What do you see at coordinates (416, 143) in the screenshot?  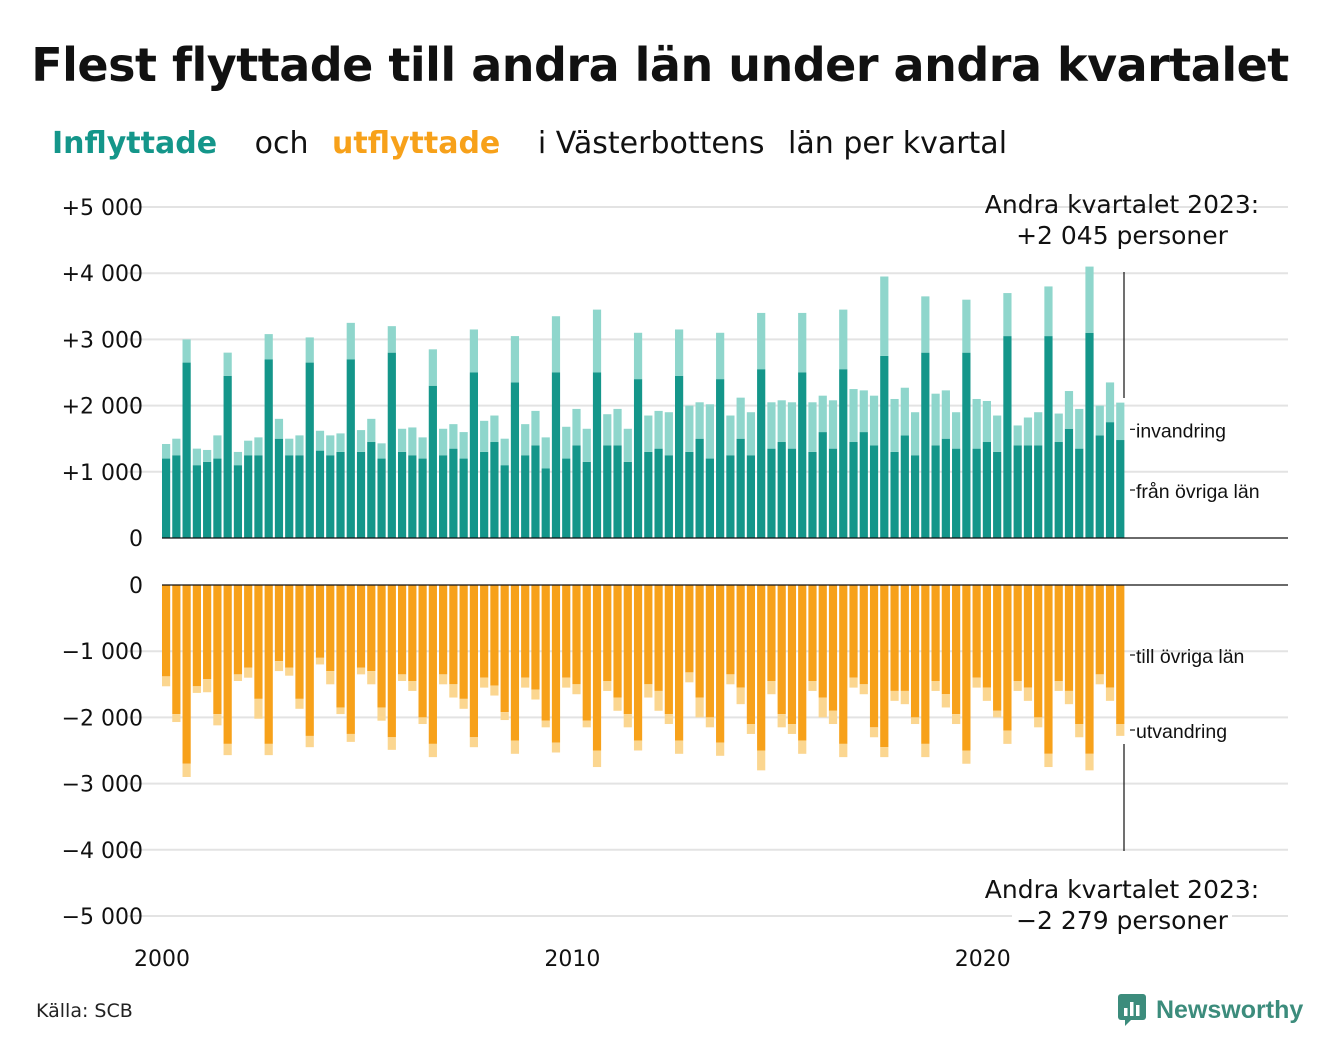 I see `subtitle-utflyttade: utflyttade` at bounding box center [416, 143].